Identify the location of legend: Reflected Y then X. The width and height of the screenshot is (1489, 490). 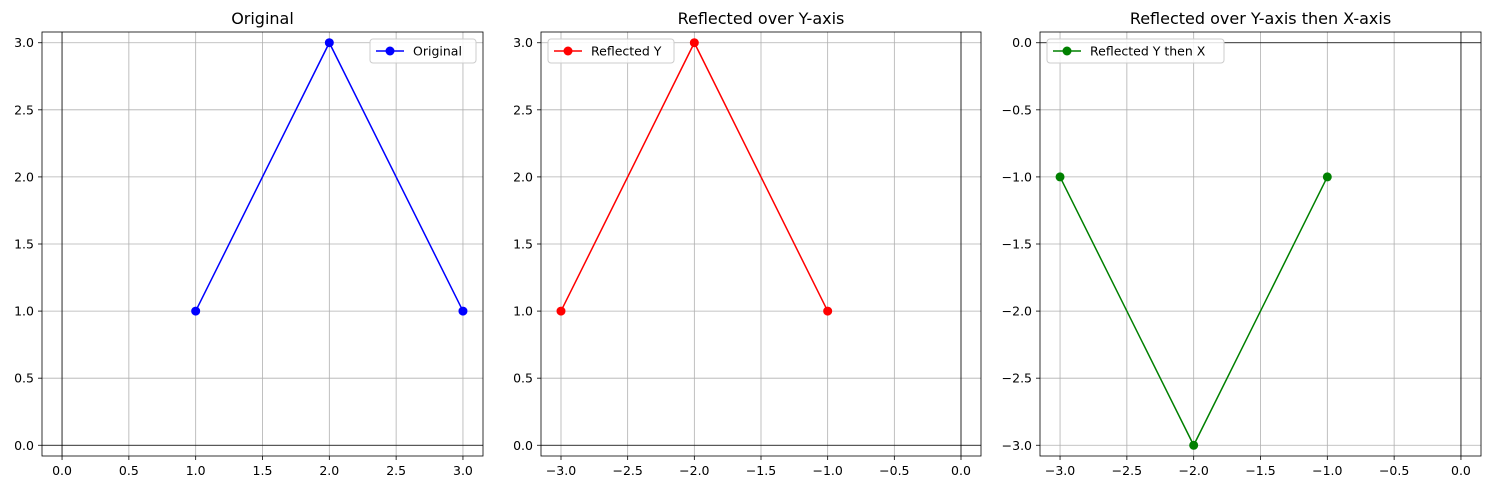
(1135, 51).